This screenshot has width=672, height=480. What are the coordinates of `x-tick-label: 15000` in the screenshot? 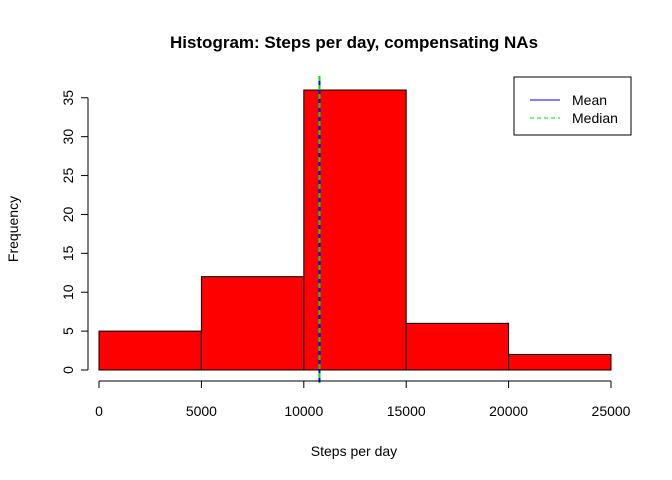 It's located at (406, 411).